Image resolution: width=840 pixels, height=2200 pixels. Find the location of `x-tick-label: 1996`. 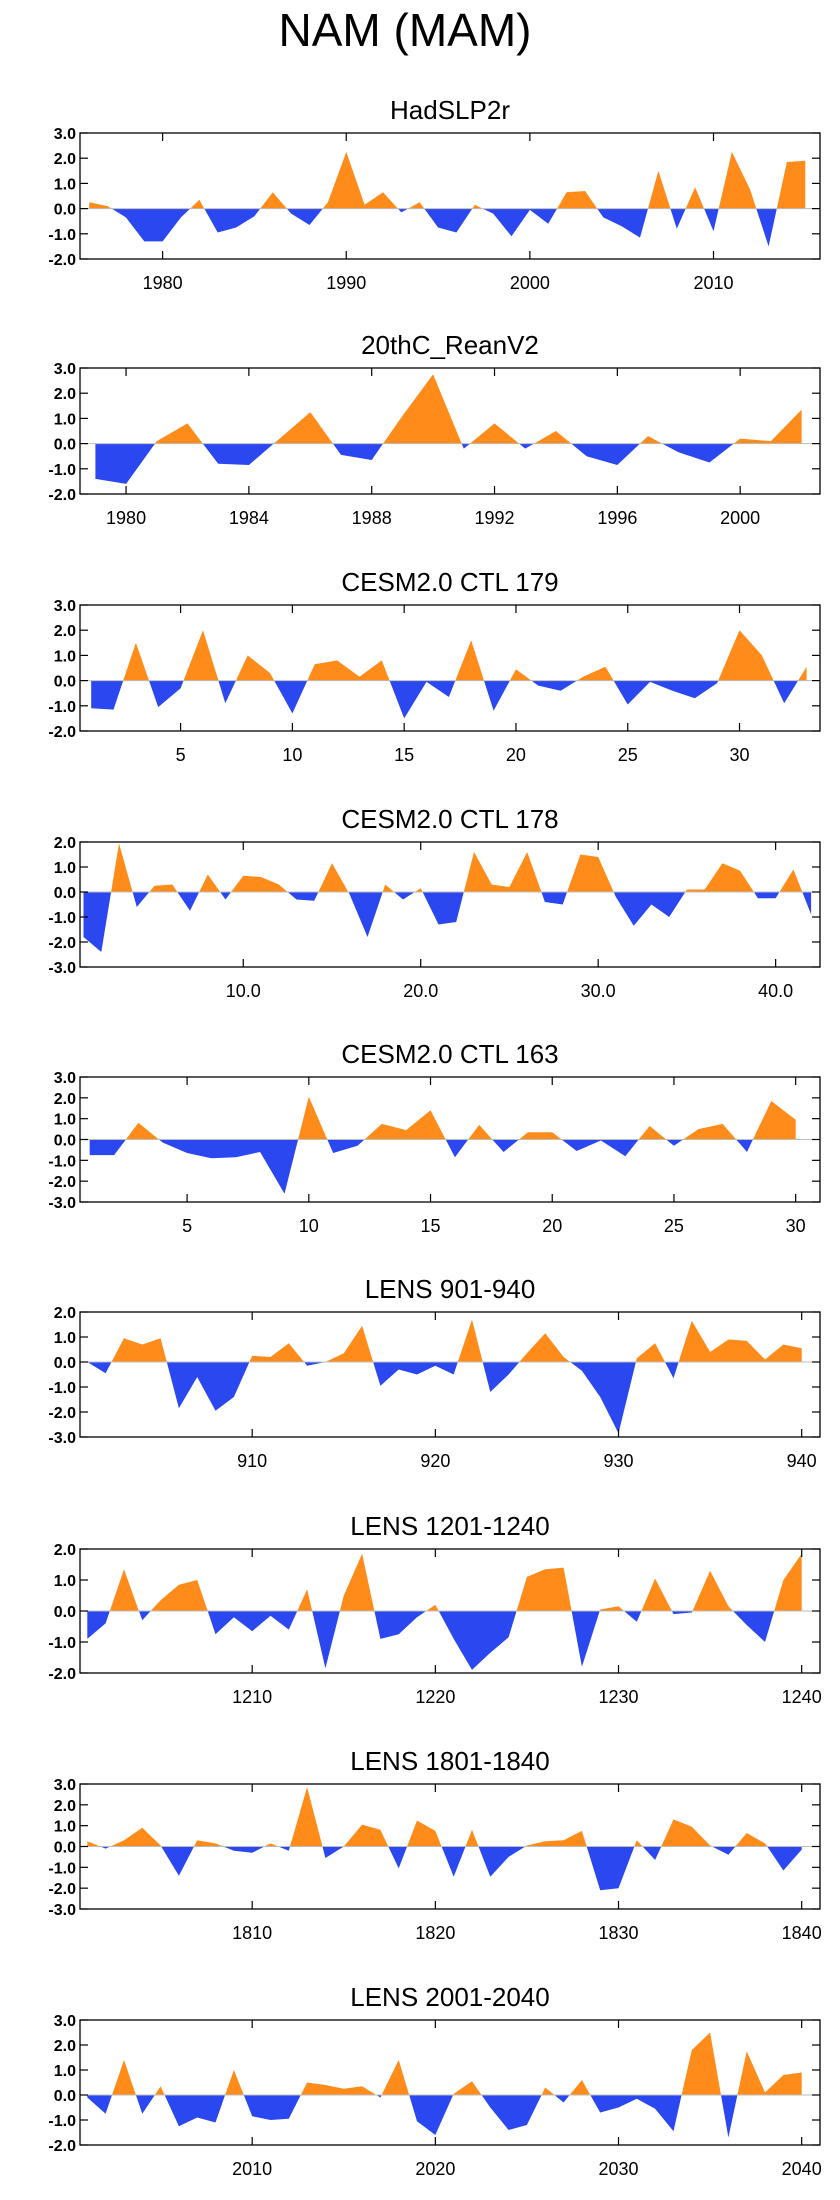

x-tick-label: 1996 is located at coordinates (617, 518).